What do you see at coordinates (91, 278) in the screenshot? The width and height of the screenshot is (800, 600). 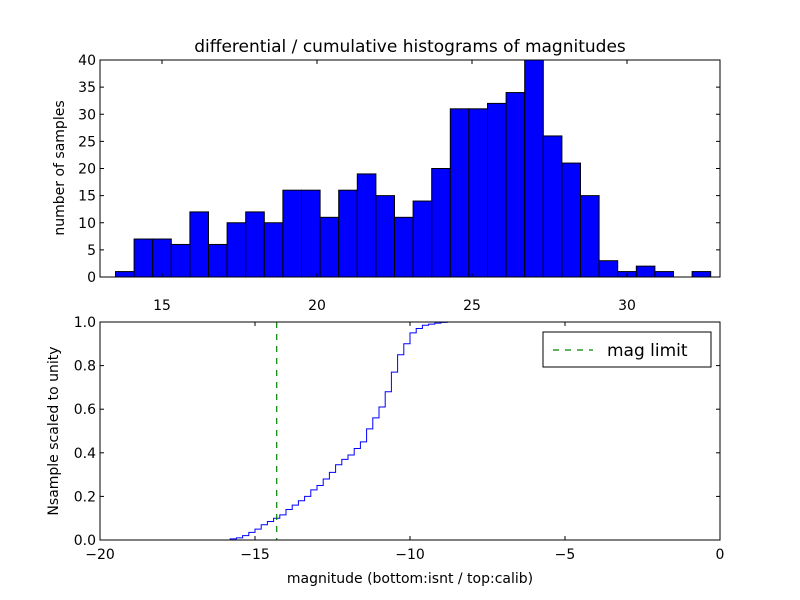 I see `y-tick-label-top: 0` at bounding box center [91, 278].